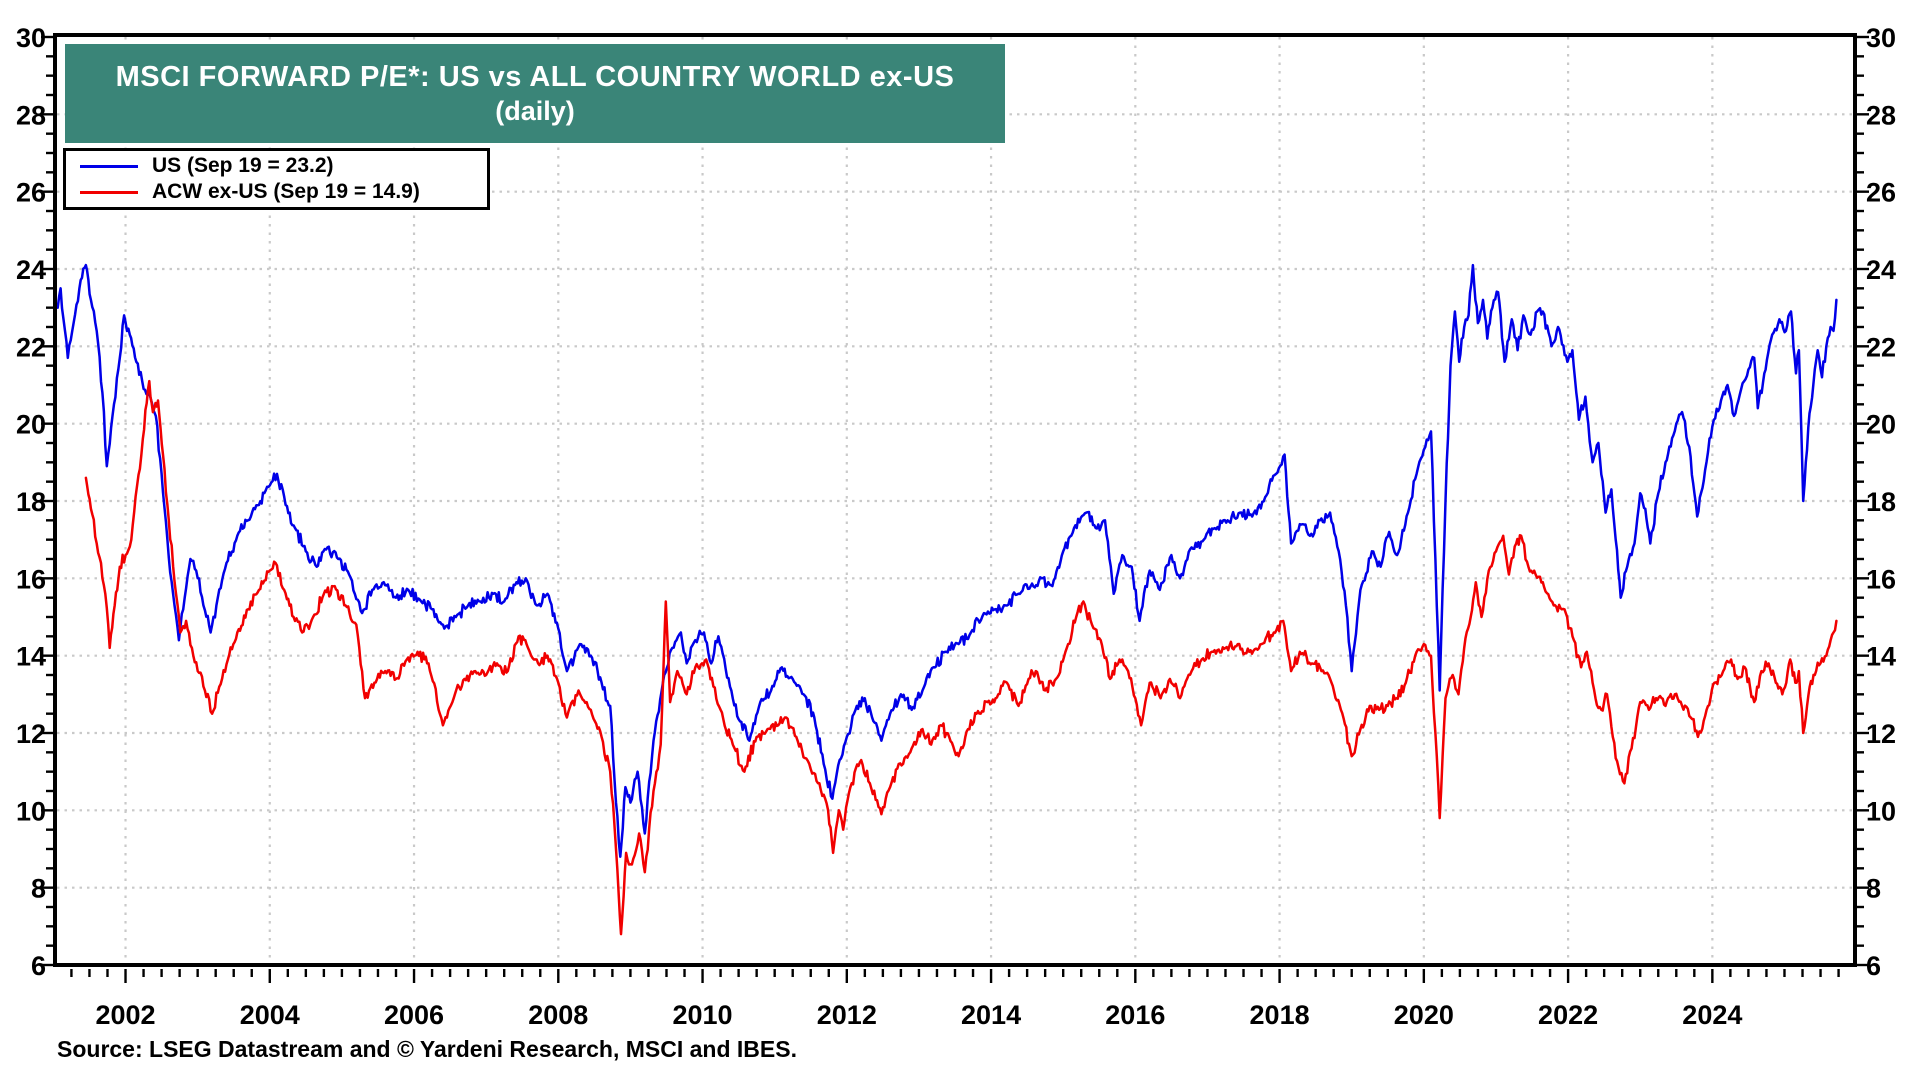 The height and width of the screenshot is (1080, 1920). I want to click on svg-text: 2010, so click(703, 1015).